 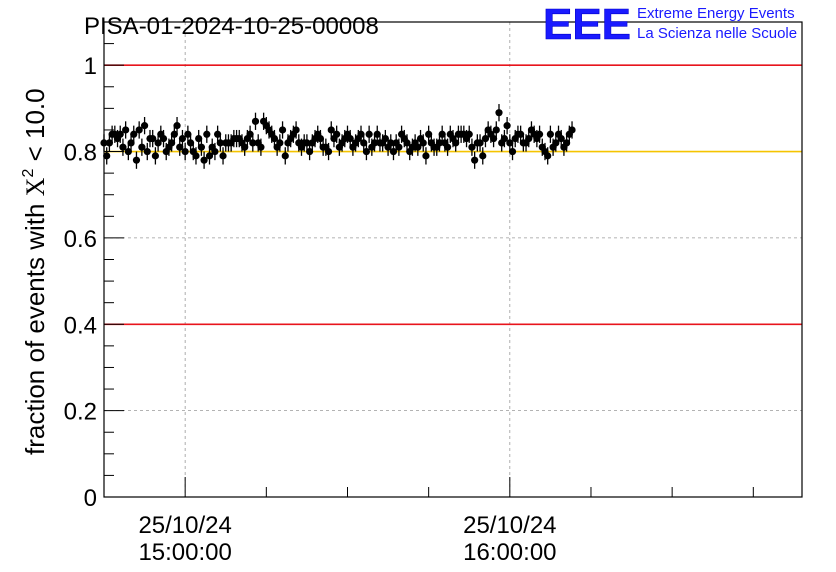 I want to click on y-tick-label: 0.4, so click(x=80, y=325).